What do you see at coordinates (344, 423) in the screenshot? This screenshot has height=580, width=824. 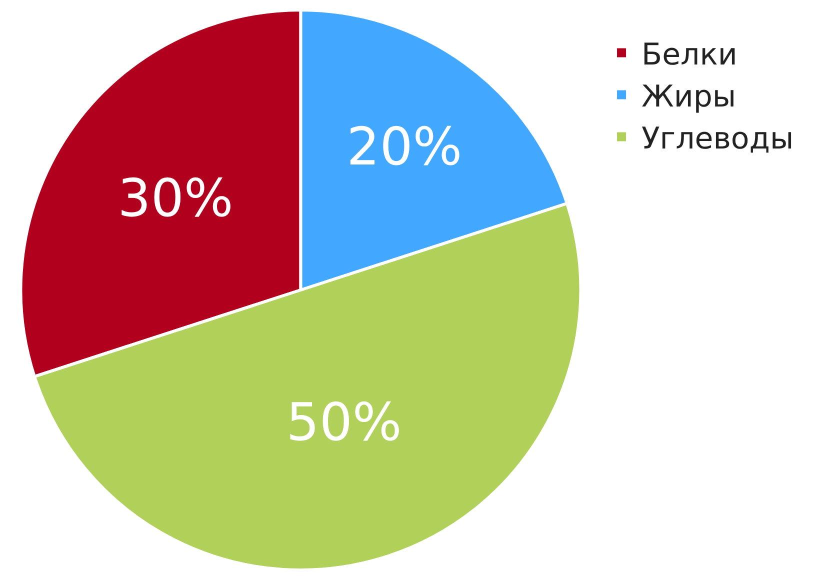 I see `data-label: 50%` at bounding box center [344, 423].